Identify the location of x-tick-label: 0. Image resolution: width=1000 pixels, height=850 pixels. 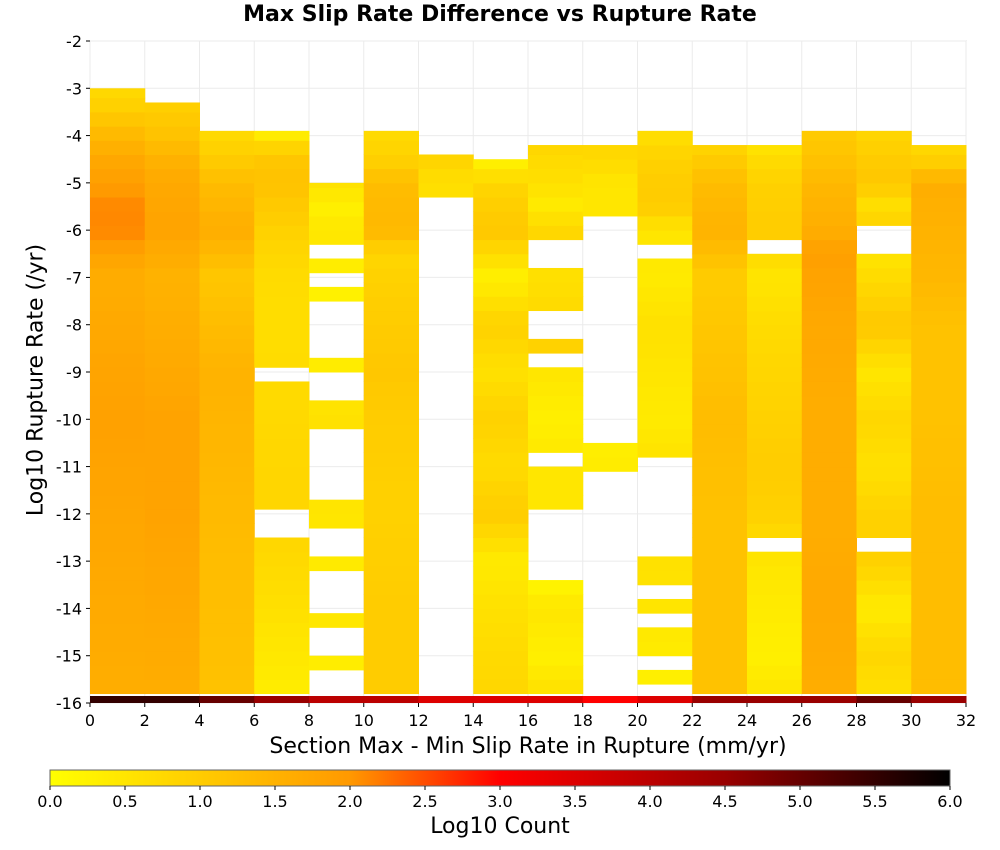
(90, 720).